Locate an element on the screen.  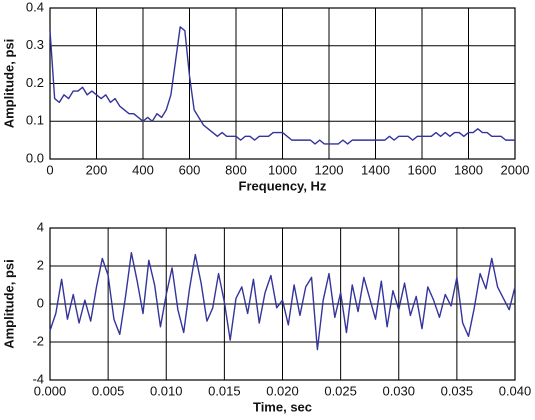
x-tick-label: 2000 is located at coordinates (515, 169).